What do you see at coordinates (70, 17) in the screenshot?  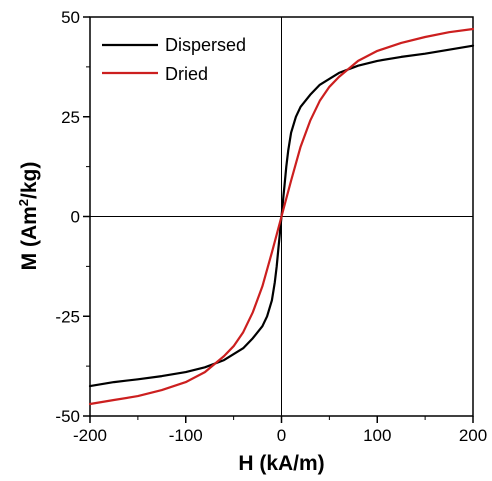 I see `y-tick-label: 50` at bounding box center [70, 17].